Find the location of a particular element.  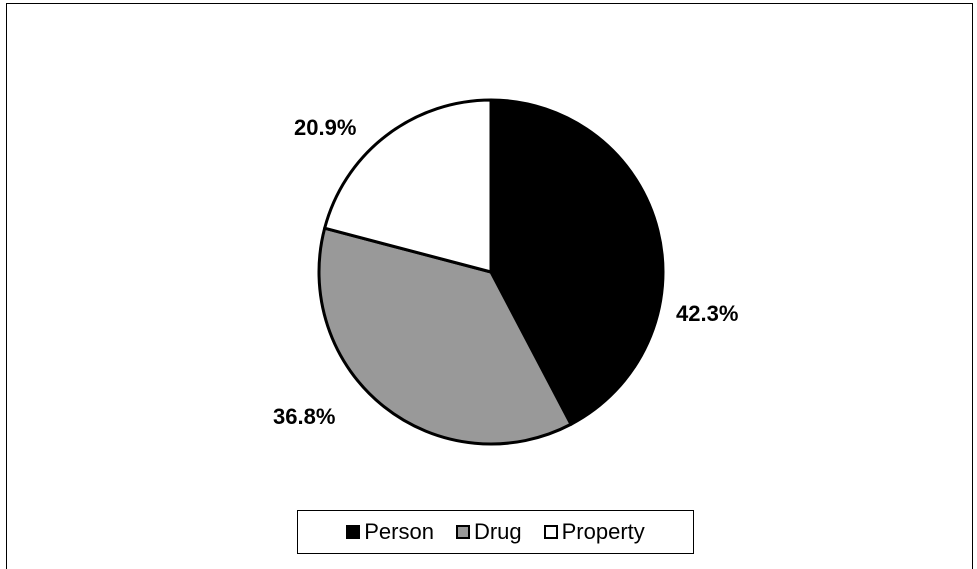

legend-item-drug: Drug is located at coordinates (488, 532).